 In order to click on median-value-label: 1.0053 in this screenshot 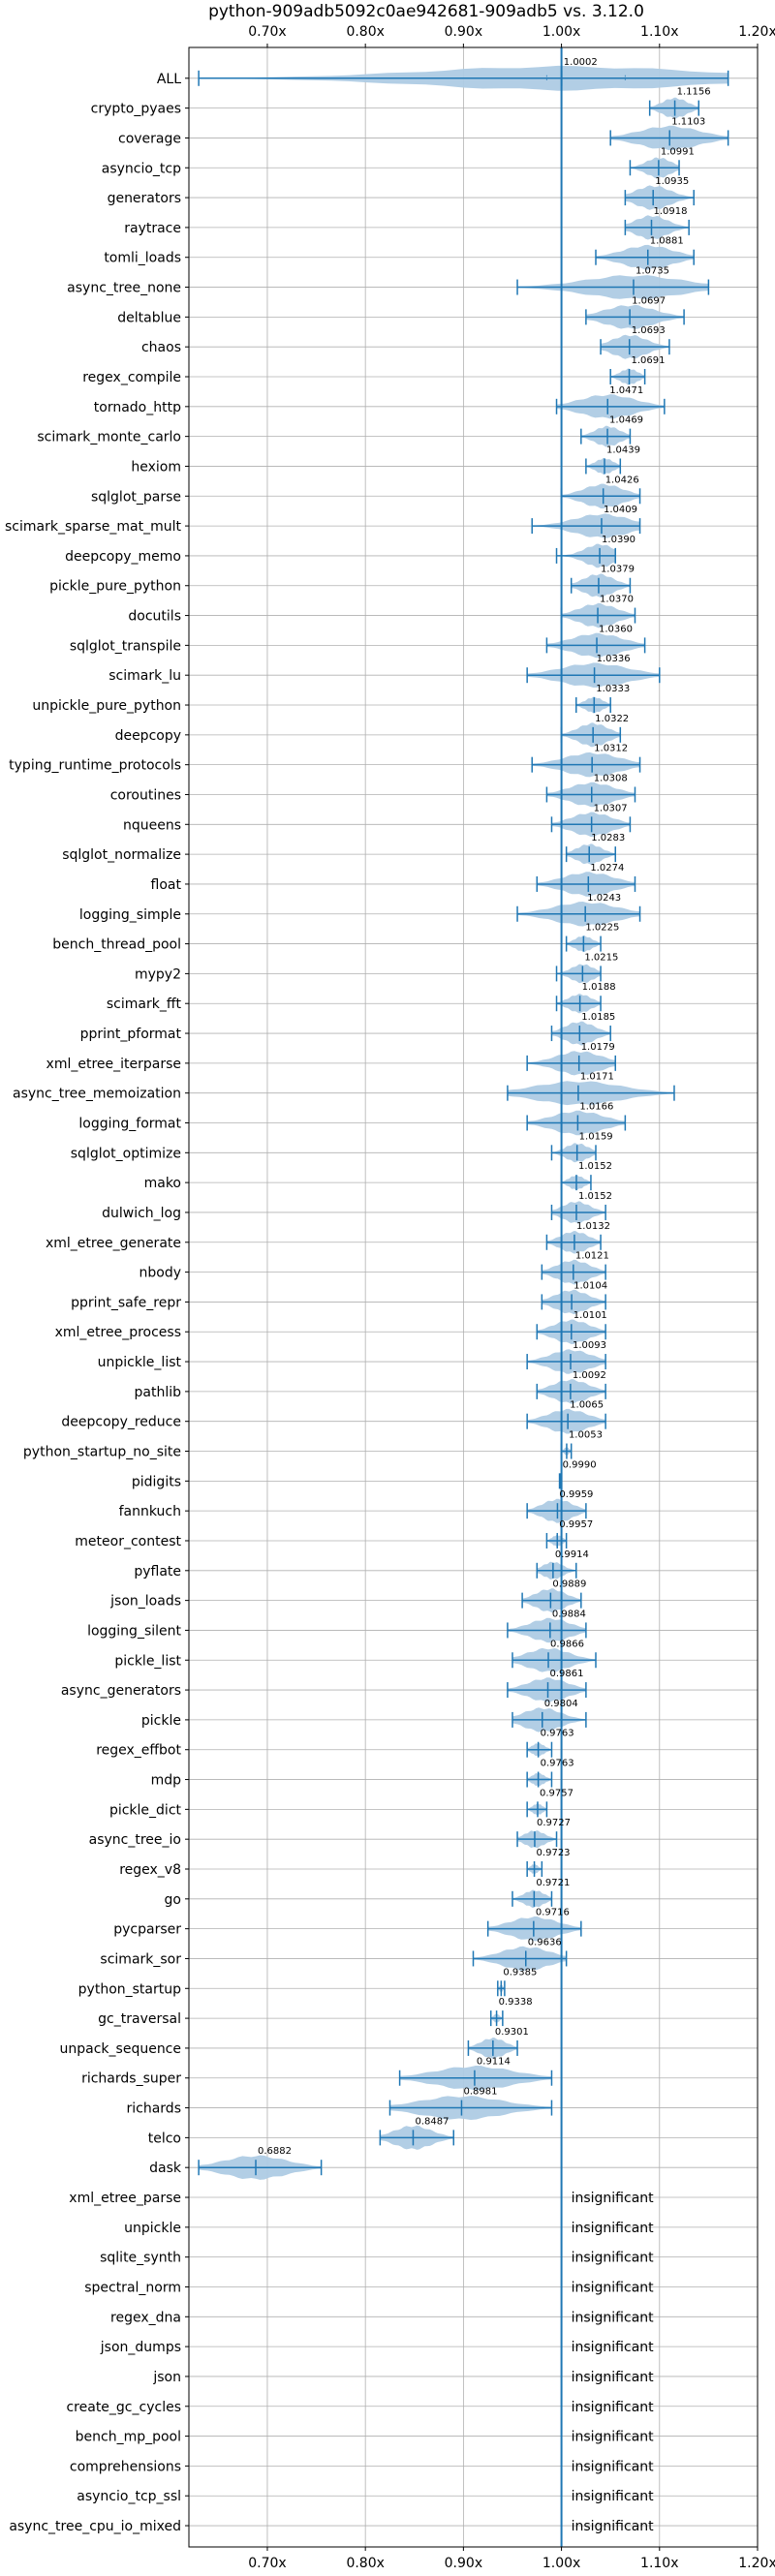, I will do `click(586, 1435)`.